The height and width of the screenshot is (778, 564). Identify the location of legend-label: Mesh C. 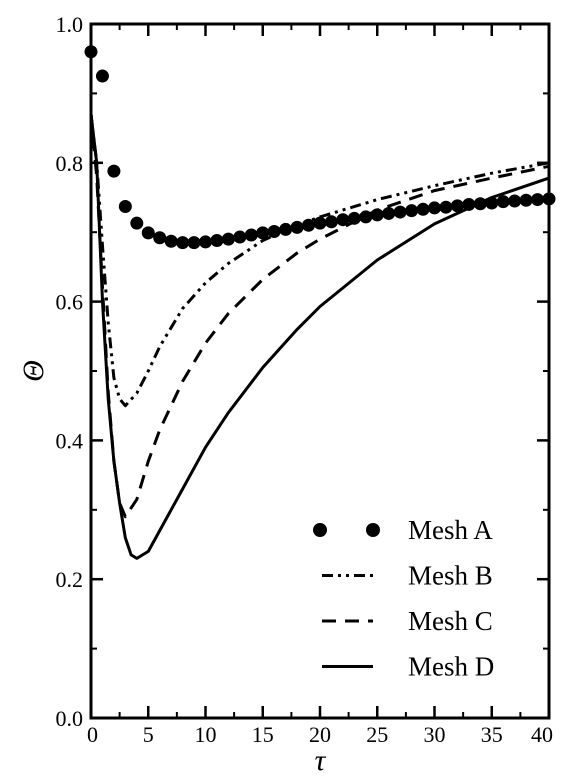
(450, 621).